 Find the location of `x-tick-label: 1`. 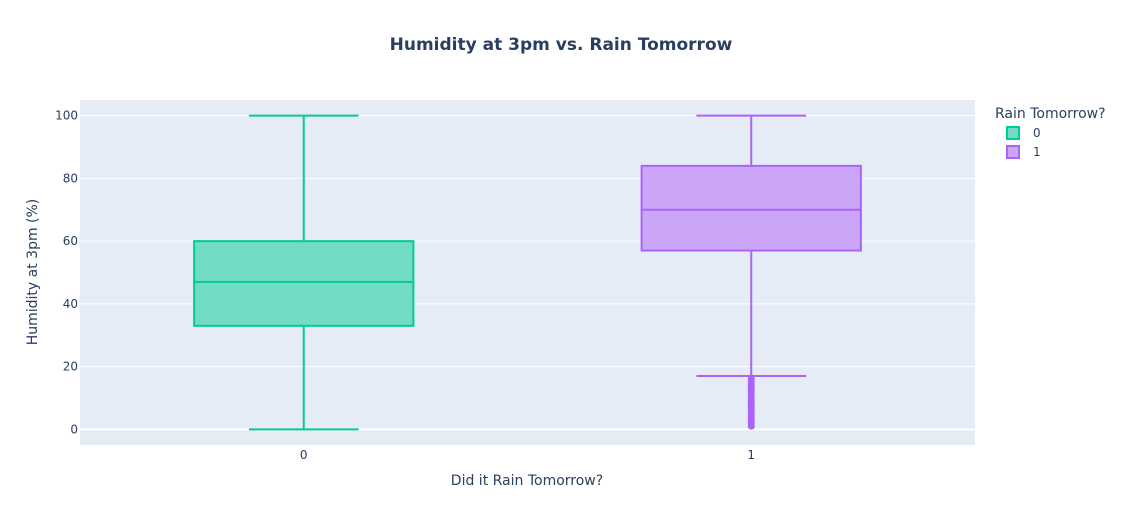

x-tick-label: 1 is located at coordinates (751, 455).